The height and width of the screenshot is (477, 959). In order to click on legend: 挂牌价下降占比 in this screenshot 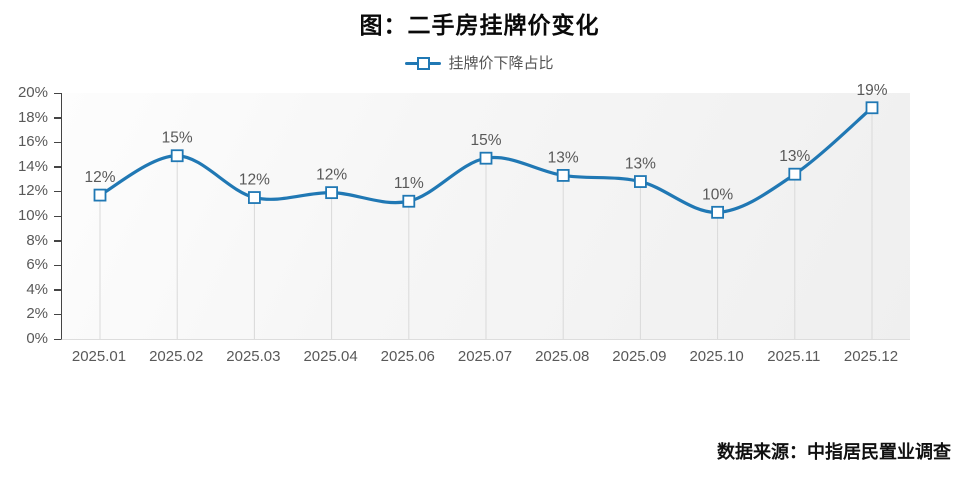, I will do `click(479, 62)`.